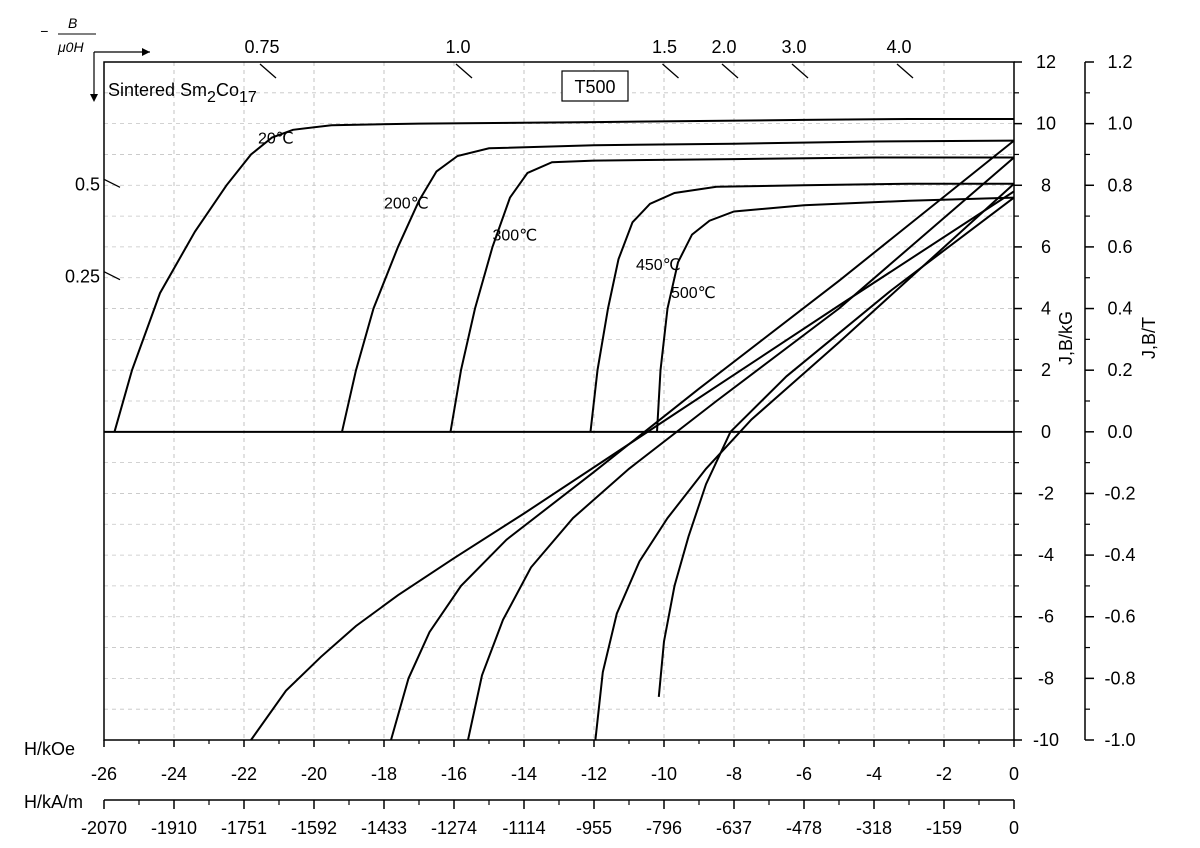  What do you see at coordinates (1119, 678) in the screenshot?
I see `y-t-tick-label: -0.8` at bounding box center [1119, 678].